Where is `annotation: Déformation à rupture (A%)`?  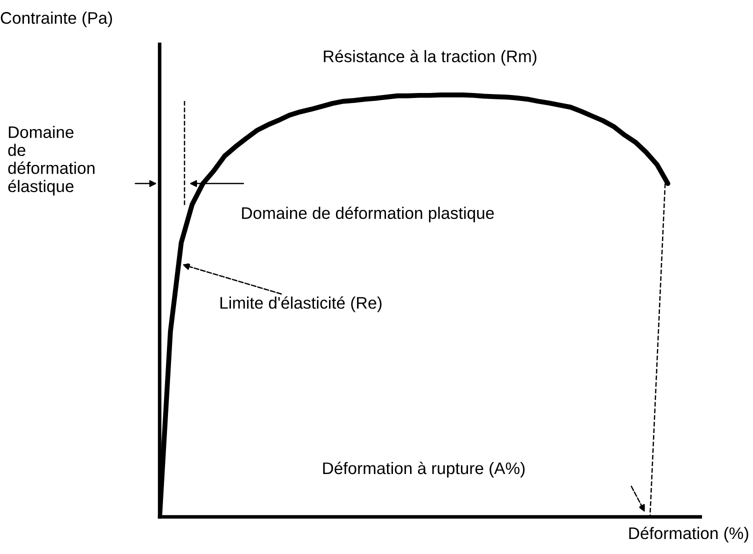
annotation: Déformation à rupture (A%) is located at coordinates (424, 470).